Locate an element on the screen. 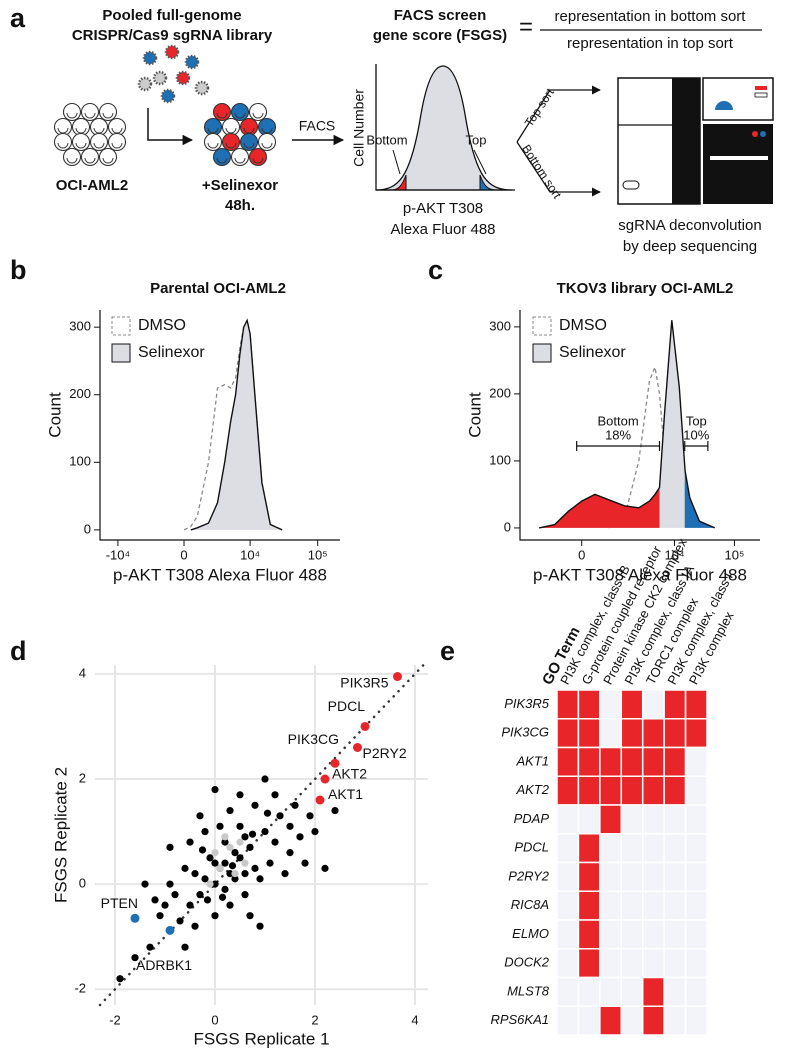  row-label: PDCL is located at coordinates (531, 847).